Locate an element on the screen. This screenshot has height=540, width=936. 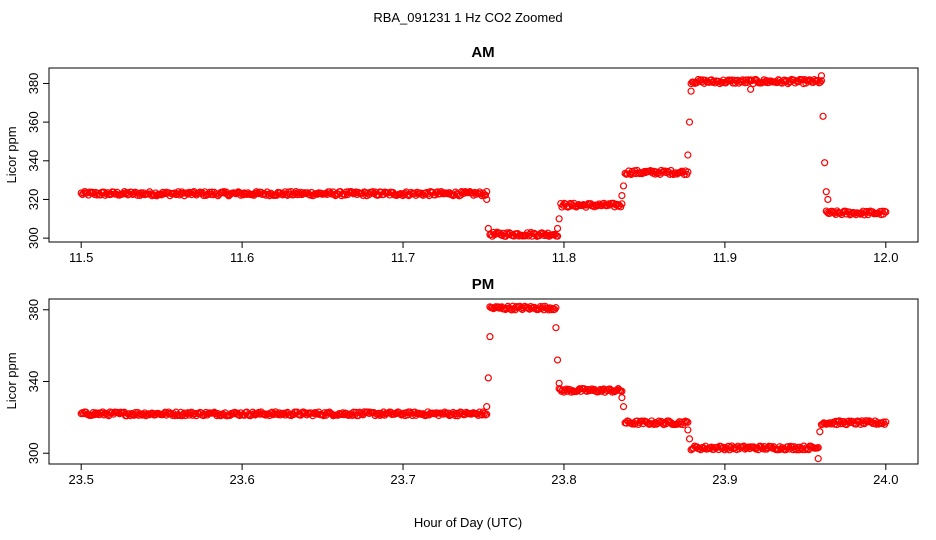
am-x-tick-label: 11.8 is located at coordinates (564, 257).